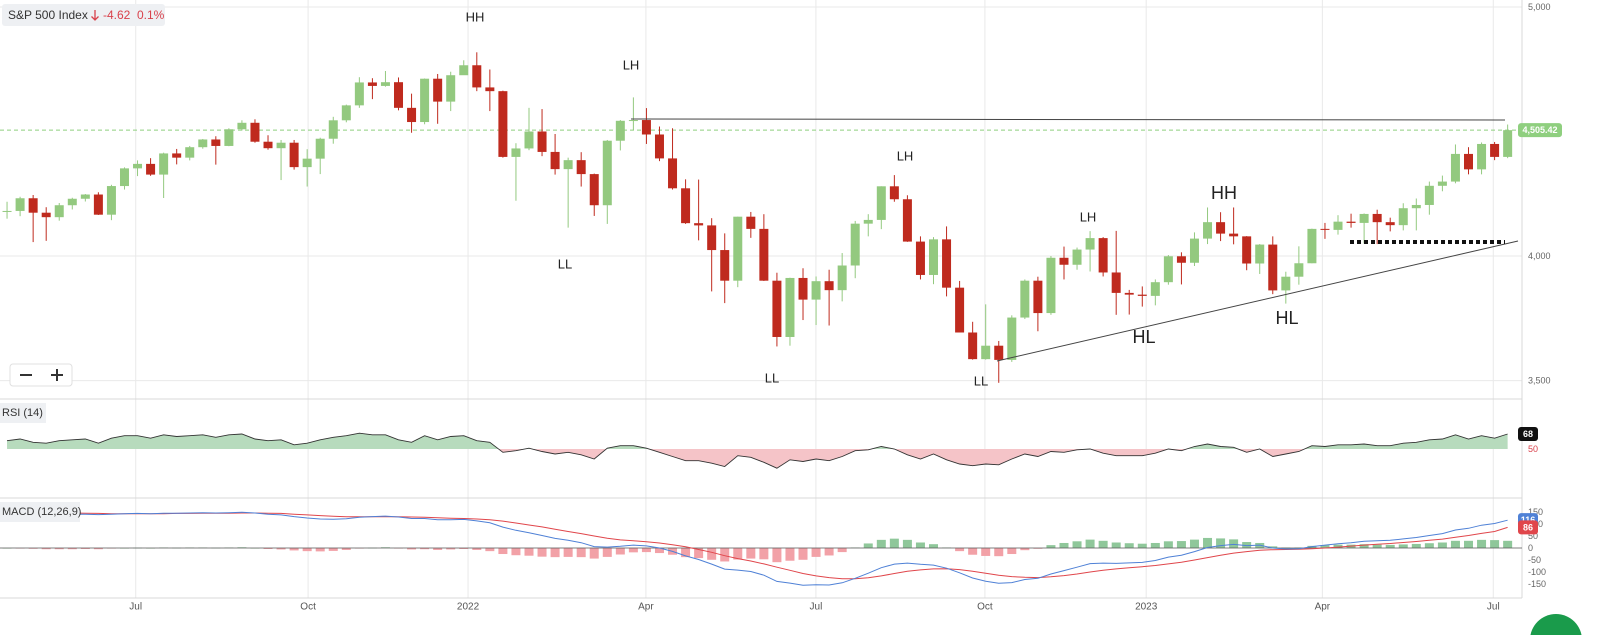 The height and width of the screenshot is (635, 1600). What do you see at coordinates (57, 375) in the screenshot?
I see `zoom-in-button` at bounding box center [57, 375].